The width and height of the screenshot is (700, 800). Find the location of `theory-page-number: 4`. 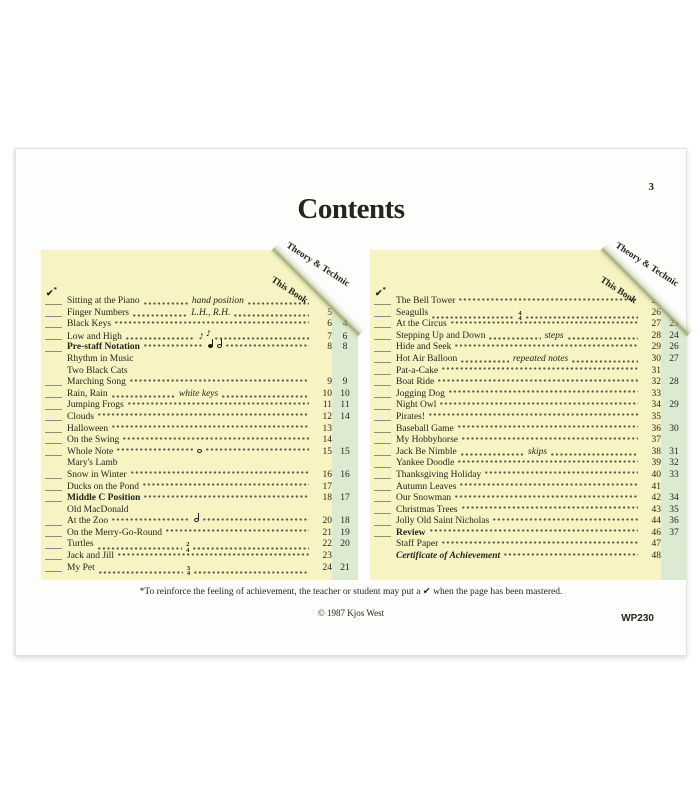

theory-page-number: 4 is located at coordinates (345, 324).